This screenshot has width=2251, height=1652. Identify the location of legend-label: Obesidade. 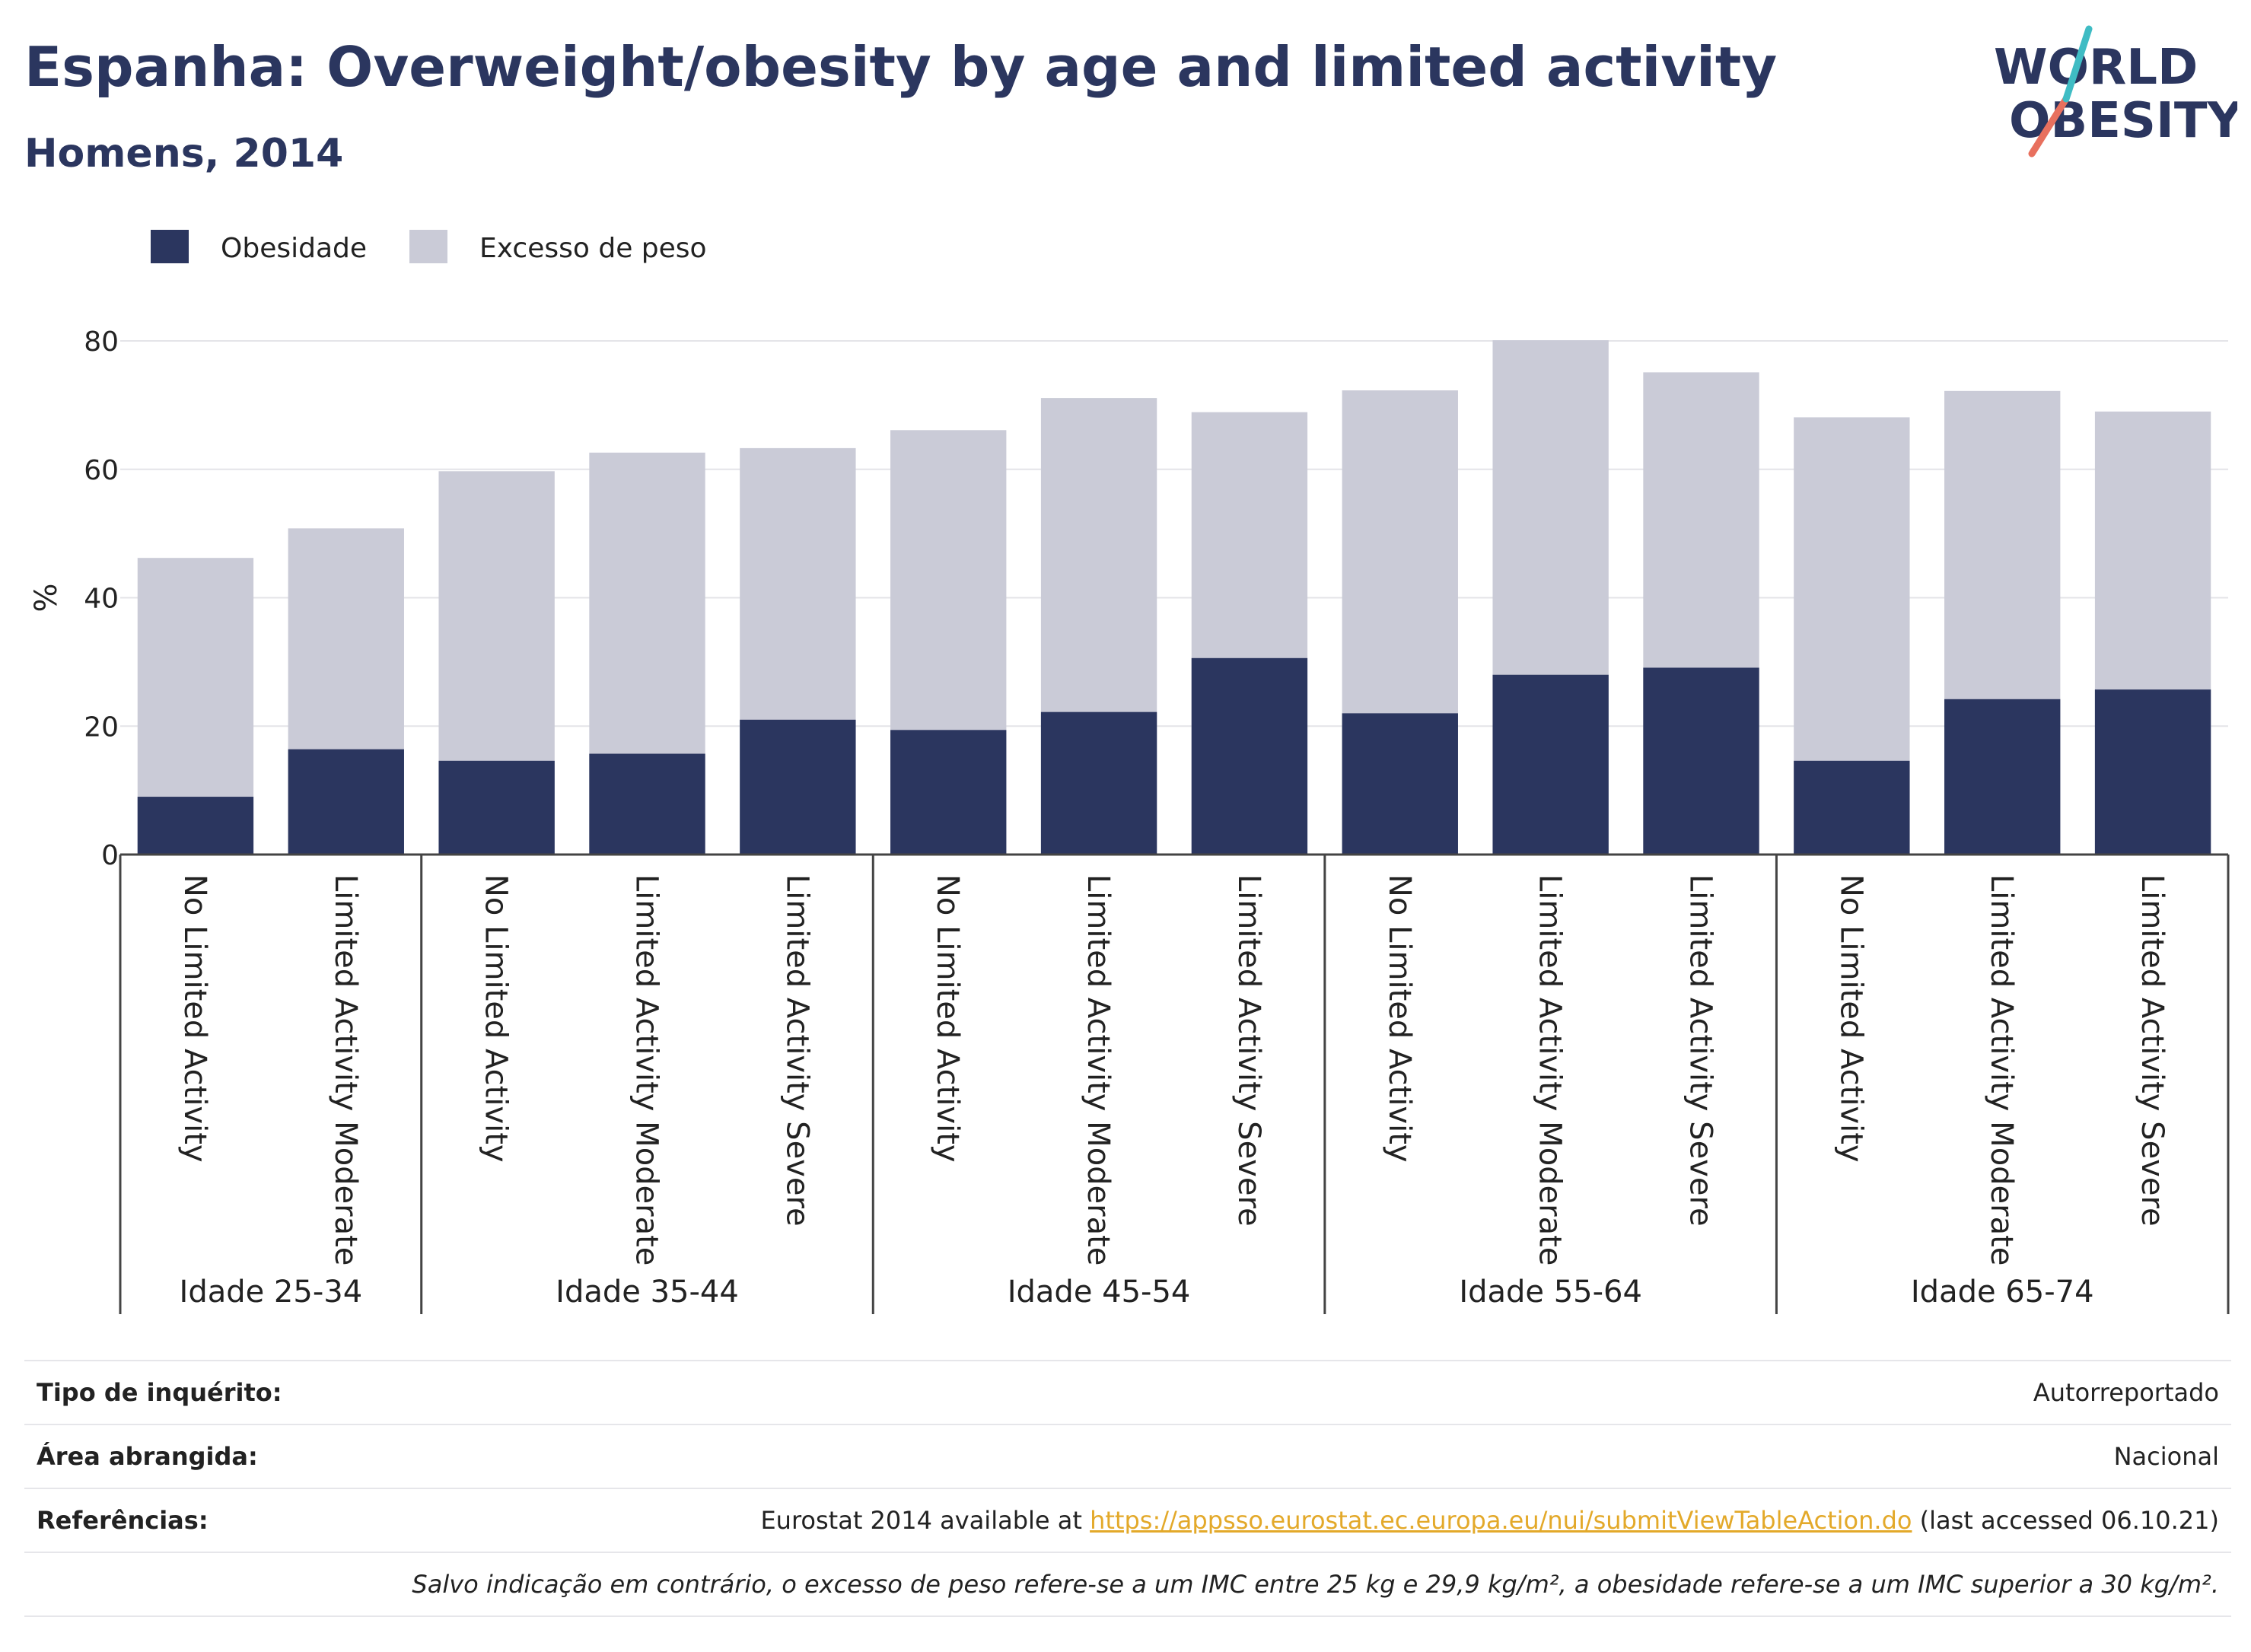
(294, 249).